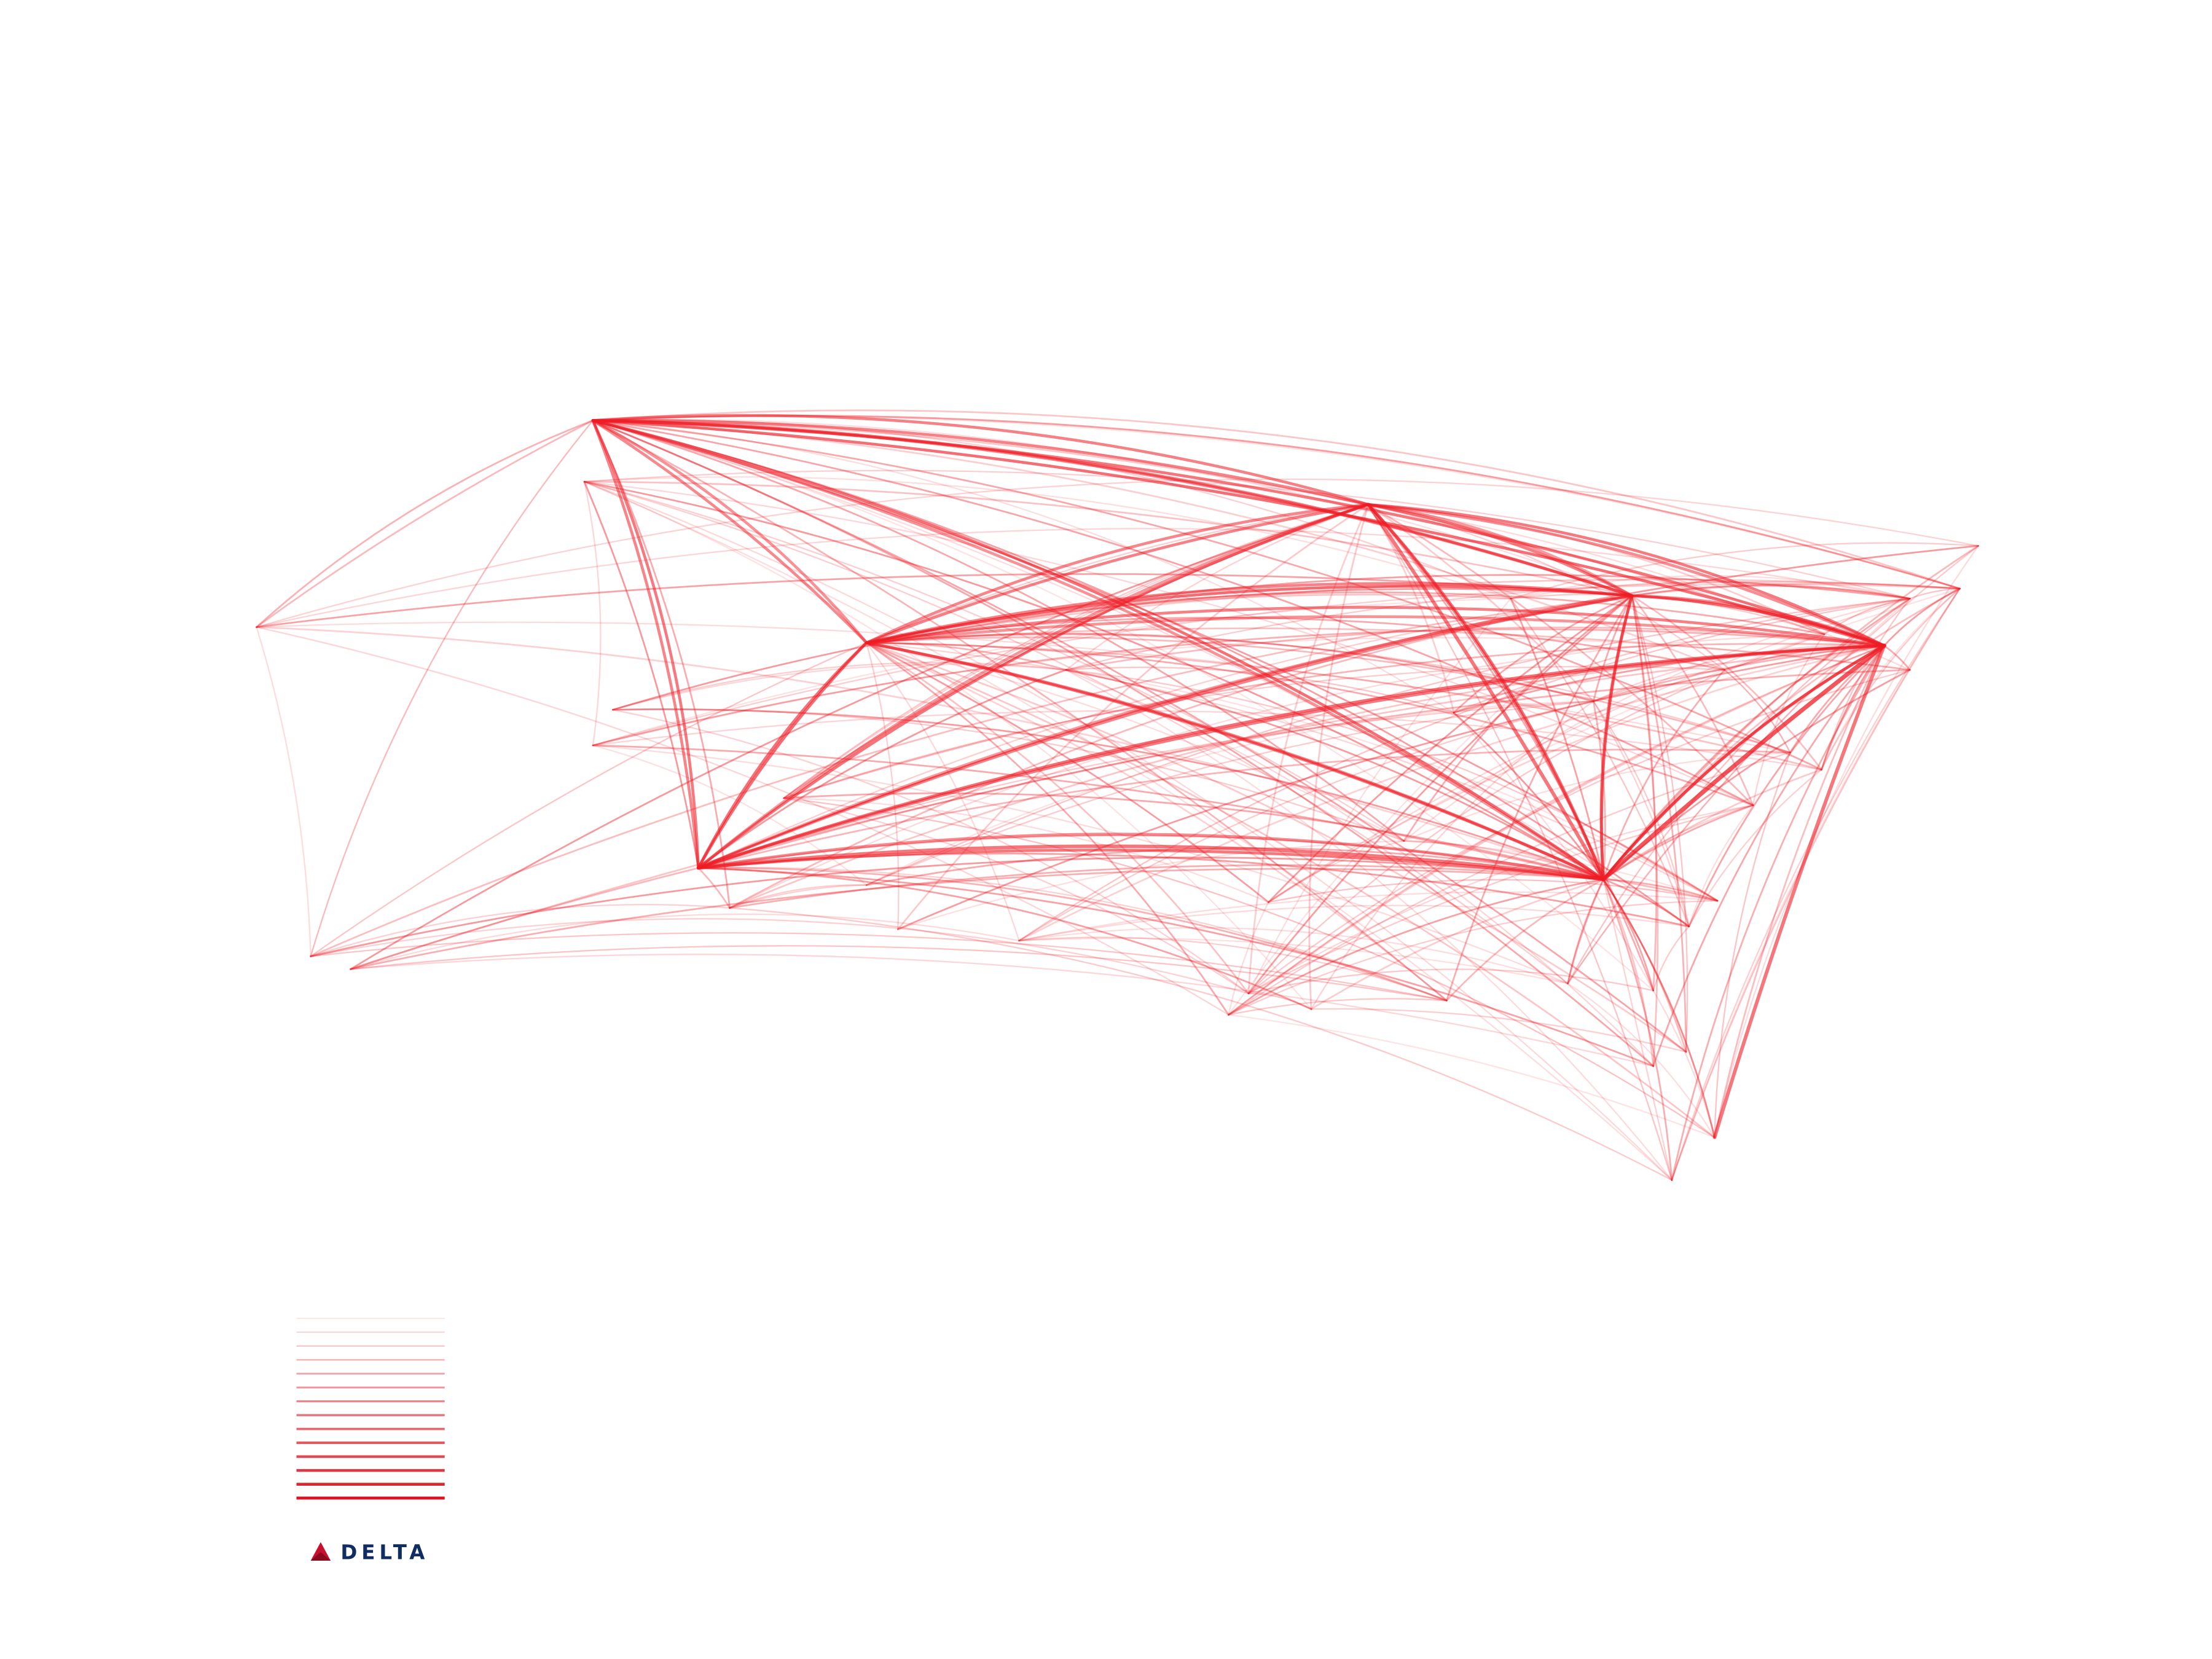 This screenshot has height=1659, width=2212. Describe the element at coordinates (367, 1552) in the screenshot. I see `logo: DELTA` at that location.